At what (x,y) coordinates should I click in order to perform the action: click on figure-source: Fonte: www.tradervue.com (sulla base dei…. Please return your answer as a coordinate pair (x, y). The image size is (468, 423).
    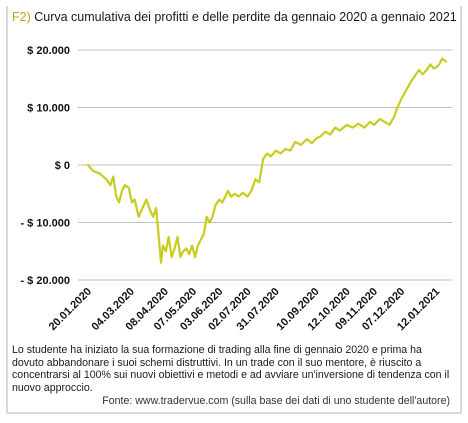
    Looking at the image, I should click on (276, 401).